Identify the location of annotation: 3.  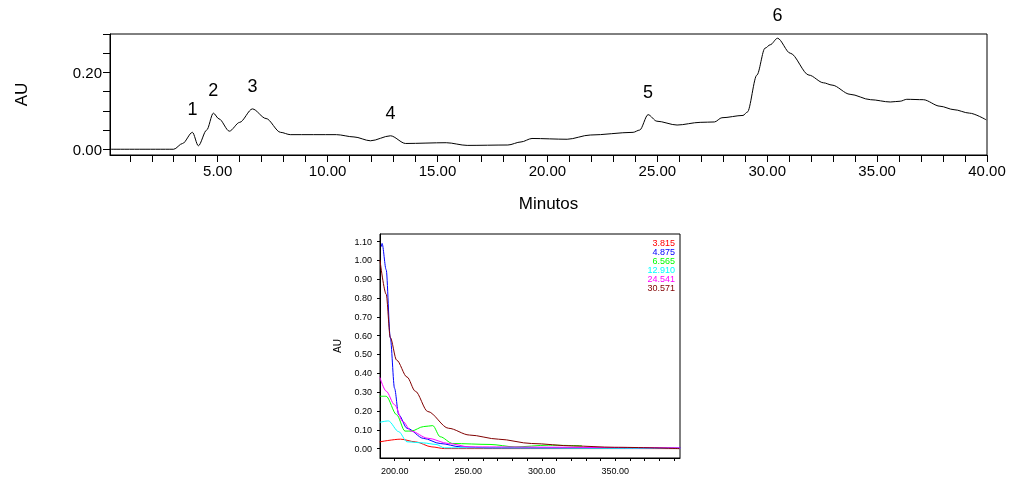
(252, 85).